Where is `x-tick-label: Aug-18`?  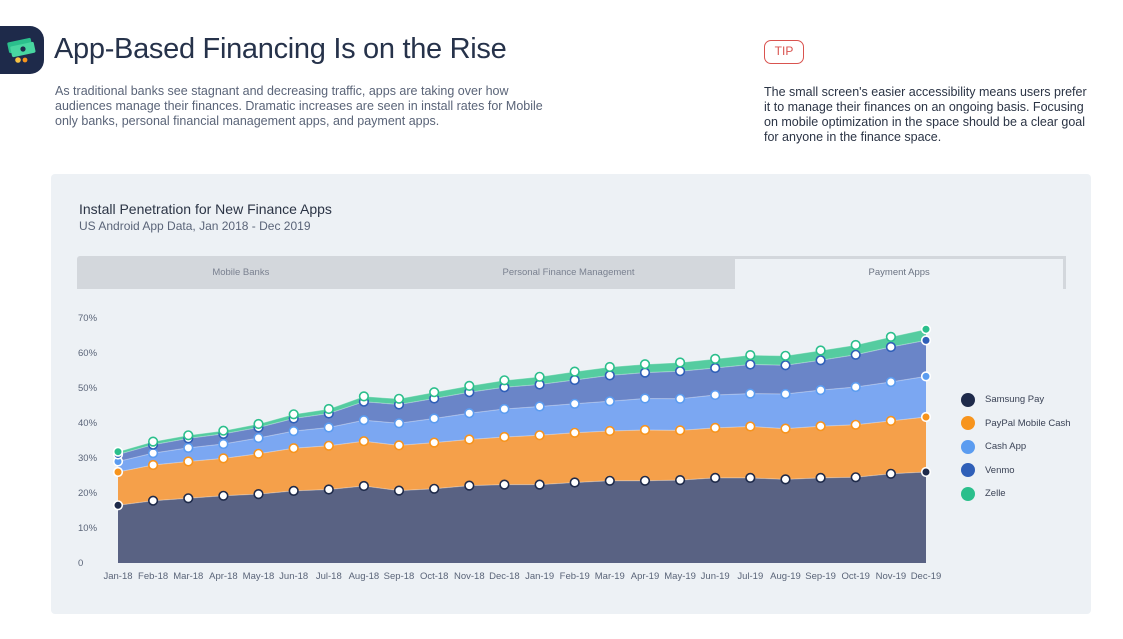 x-tick-label: Aug-18 is located at coordinates (364, 576).